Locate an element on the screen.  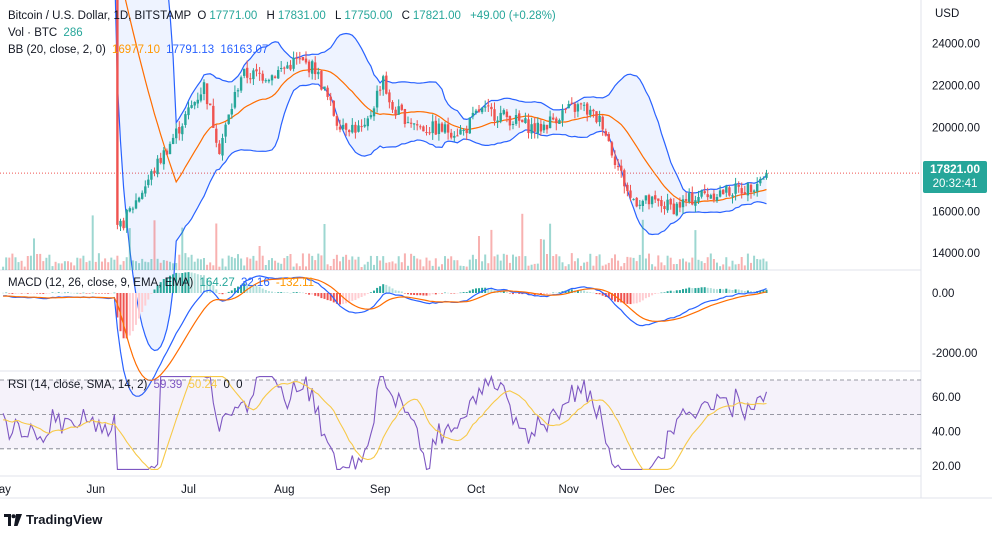
symbol-name: Bitcoin / U.S. Dollar, 1D, BITSTAMP is located at coordinates (100, 16).